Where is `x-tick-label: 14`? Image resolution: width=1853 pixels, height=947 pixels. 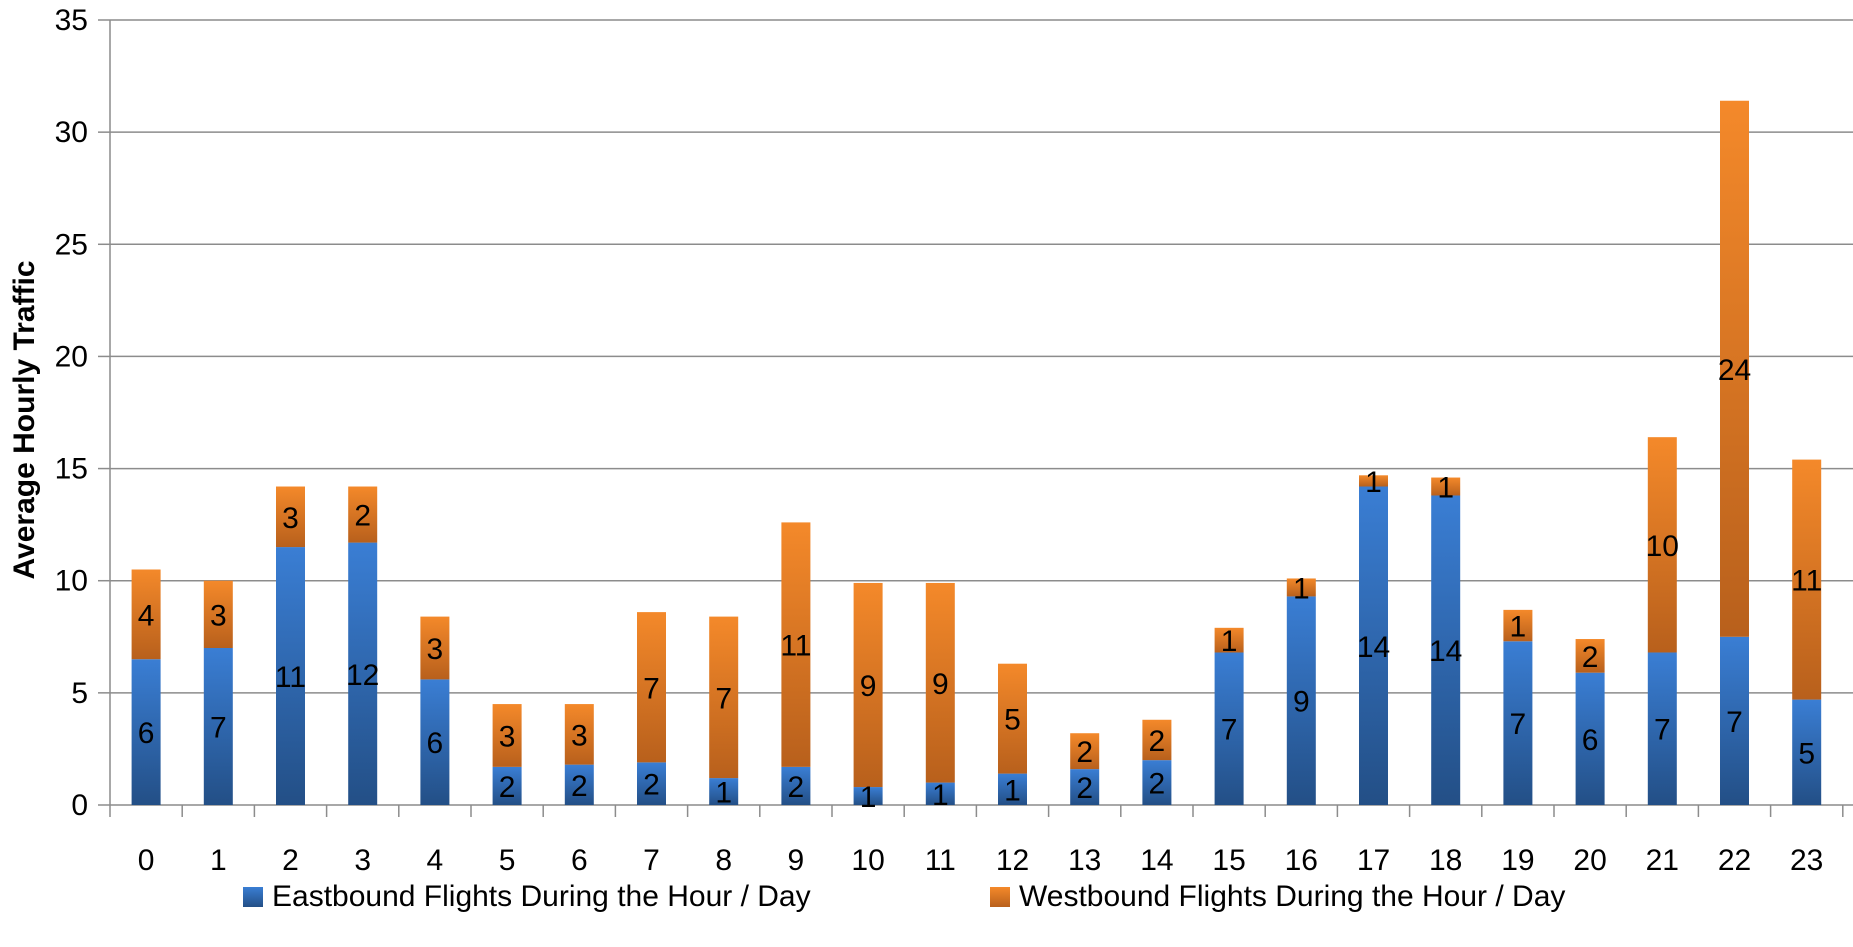
x-tick-label: 14 is located at coordinates (1156, 860).